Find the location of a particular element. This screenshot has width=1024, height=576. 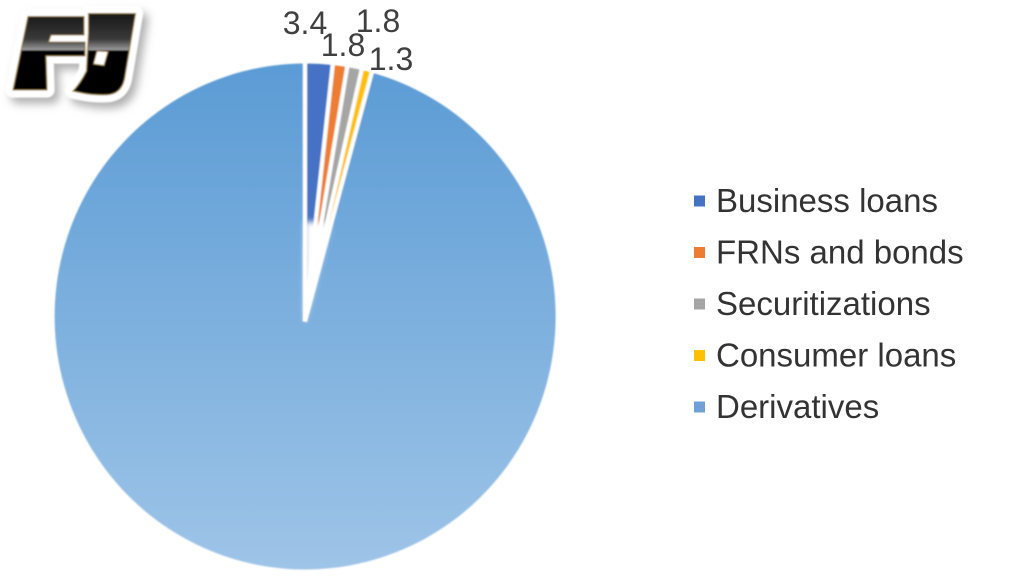

svg-text: 3.4 is located at coordinates (305, 23).